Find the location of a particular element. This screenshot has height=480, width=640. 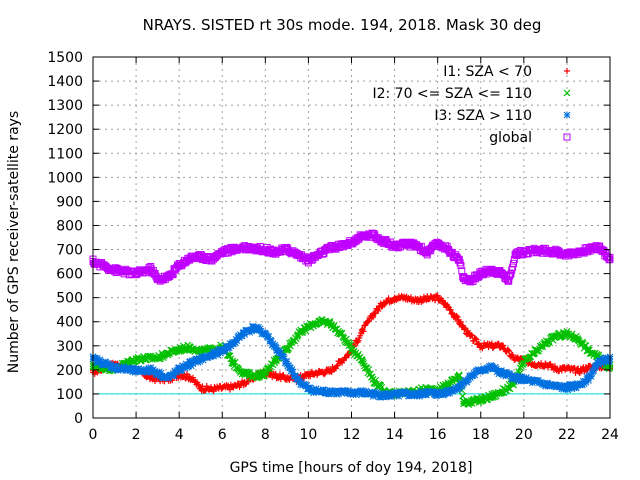

y-tick-label-3: 300 is located at coordinates (69, 347).